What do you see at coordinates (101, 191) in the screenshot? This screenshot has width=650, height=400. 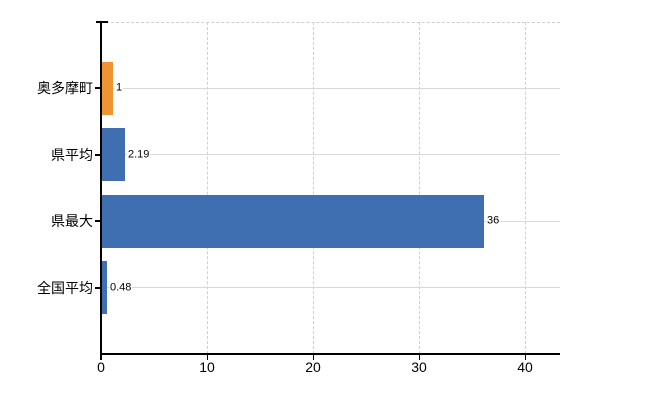 I see `y-axis-line` at bounding box center [101, 191].